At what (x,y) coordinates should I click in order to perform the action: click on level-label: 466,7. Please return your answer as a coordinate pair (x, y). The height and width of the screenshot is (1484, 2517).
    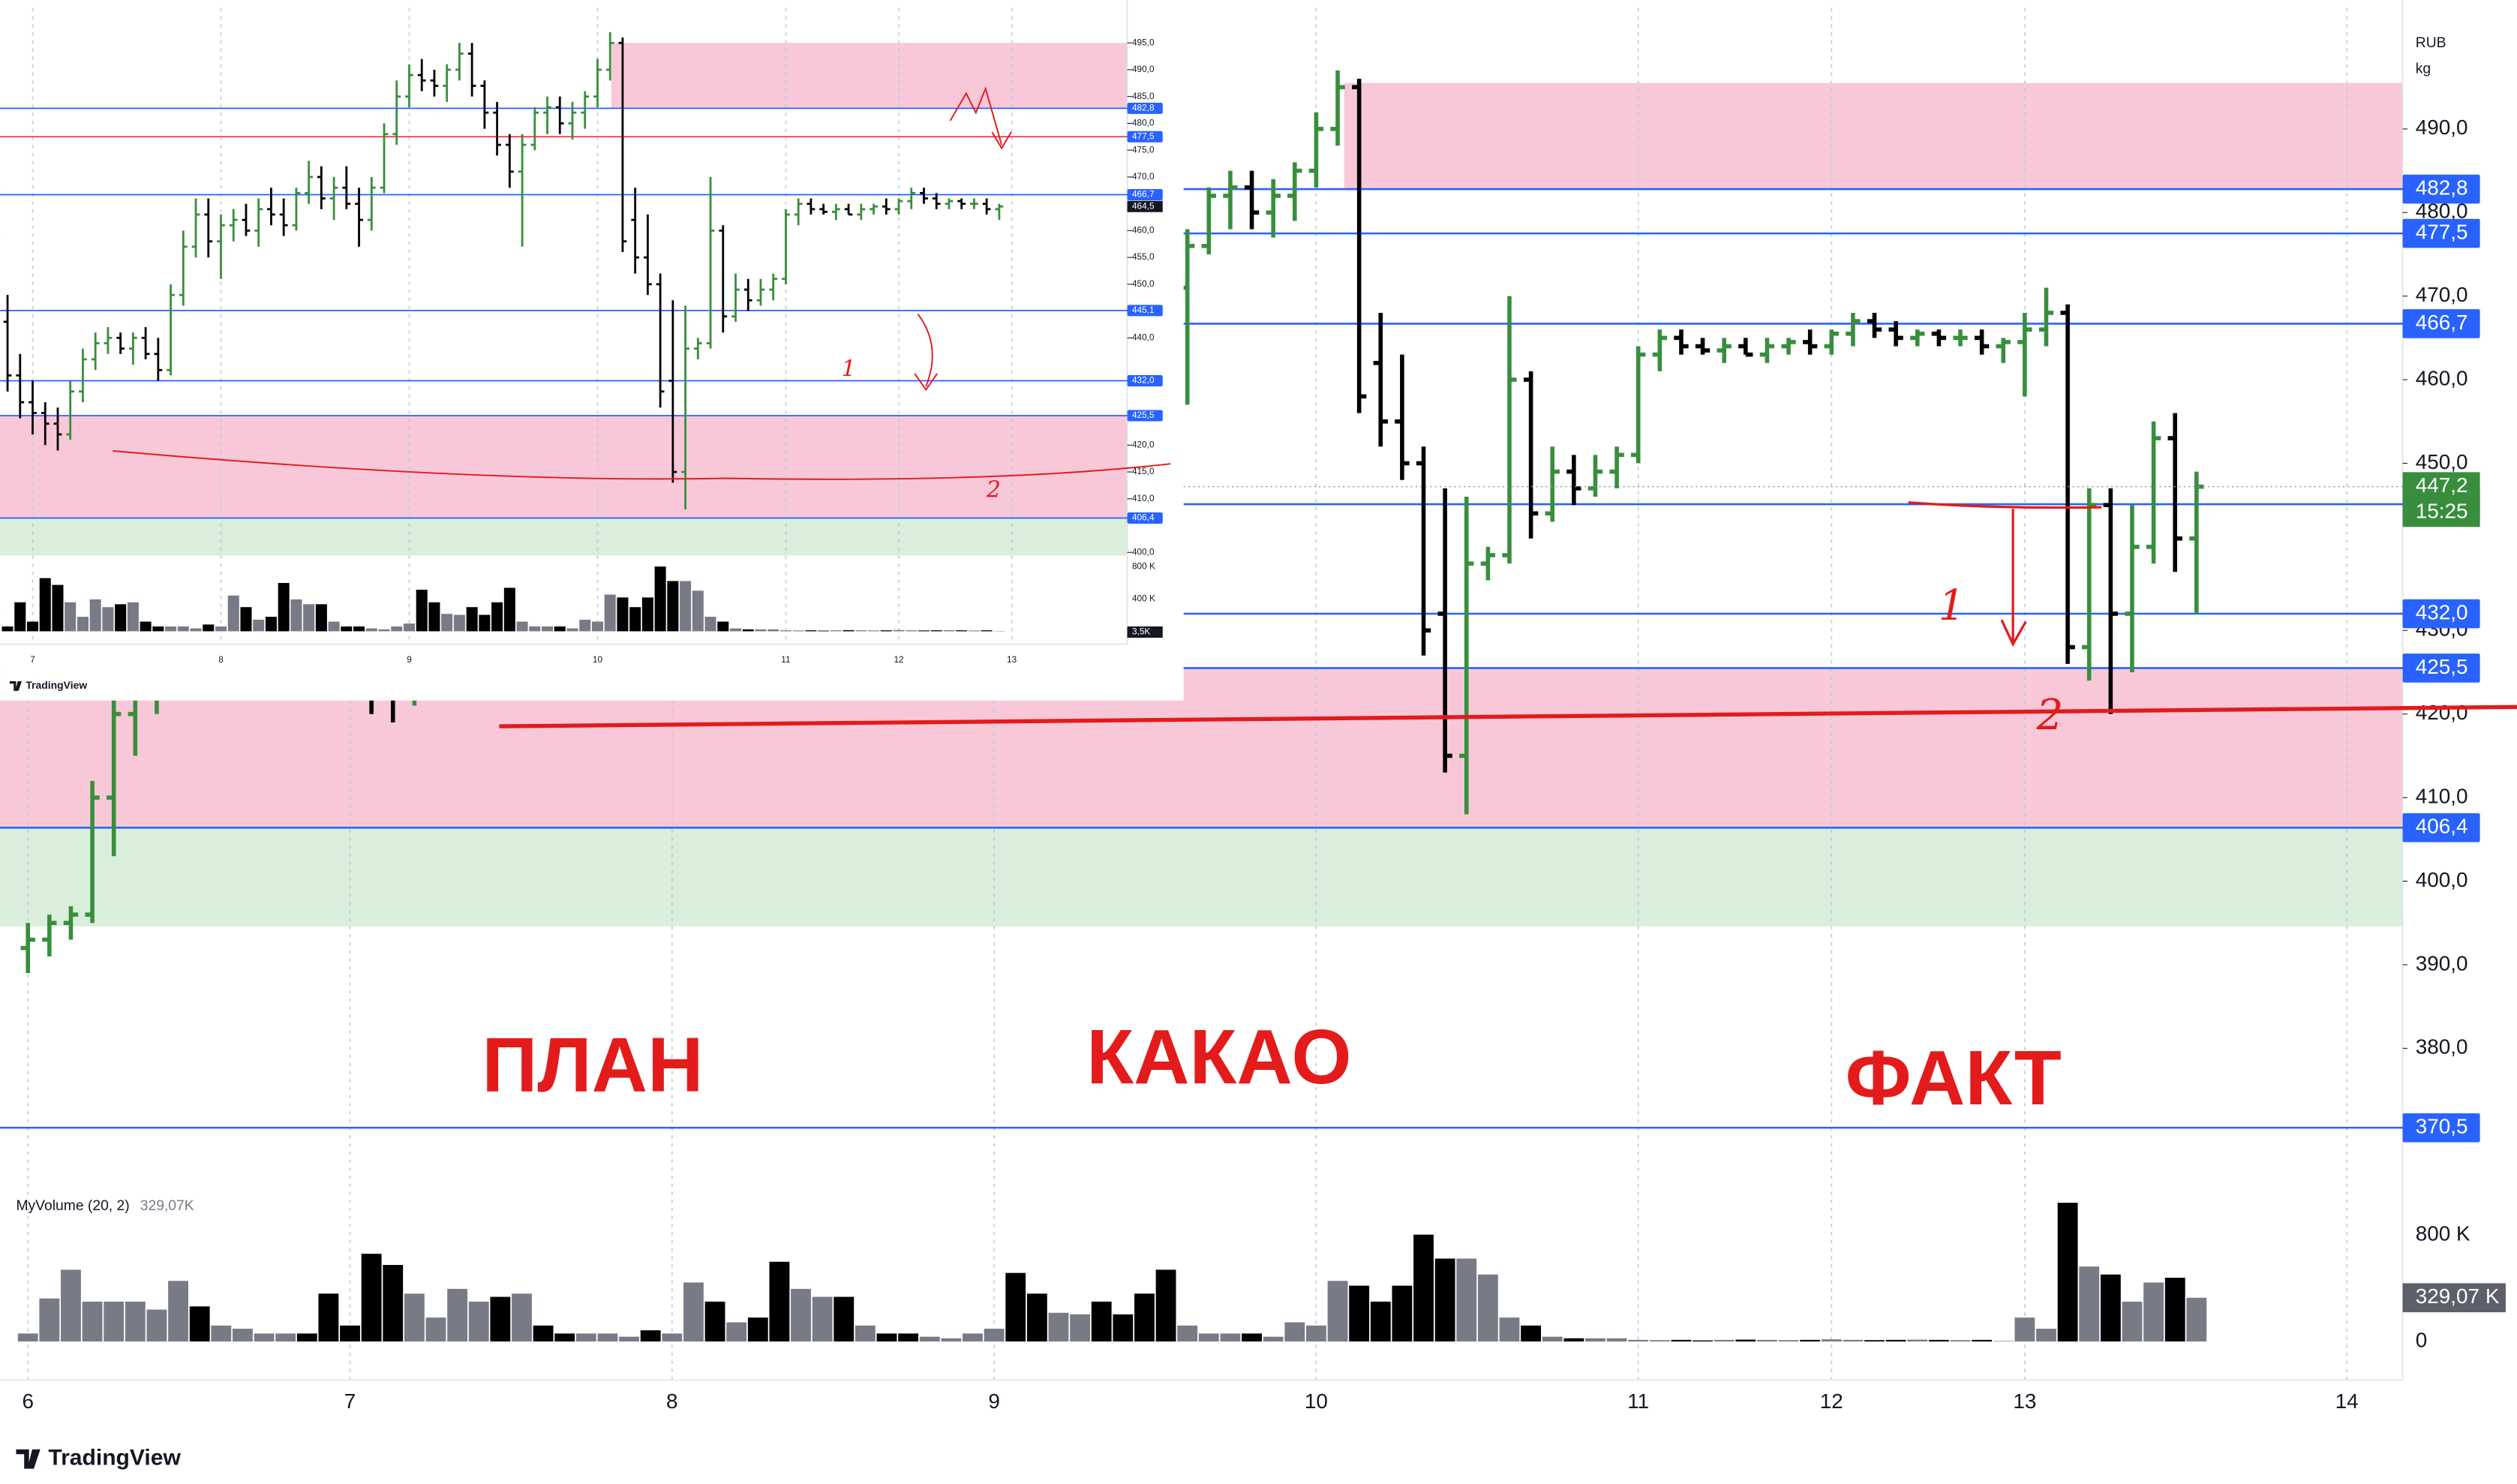
    Looking at the image, I should click on (1143, 194).